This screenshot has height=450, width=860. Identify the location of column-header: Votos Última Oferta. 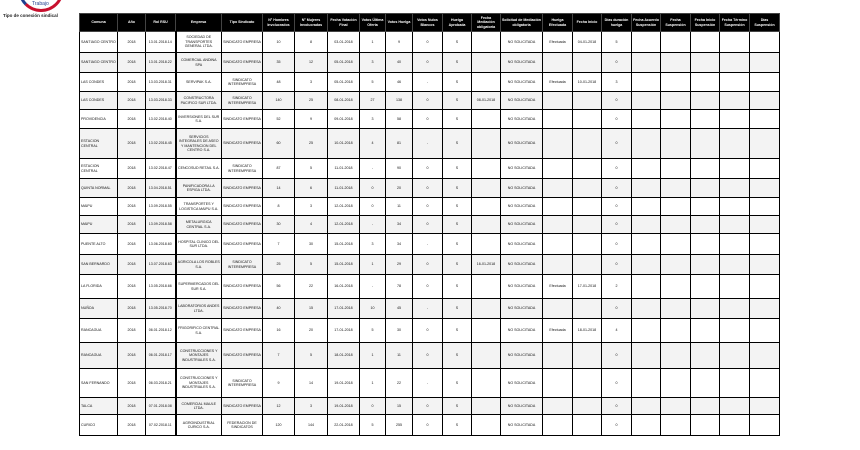
(372, 22).